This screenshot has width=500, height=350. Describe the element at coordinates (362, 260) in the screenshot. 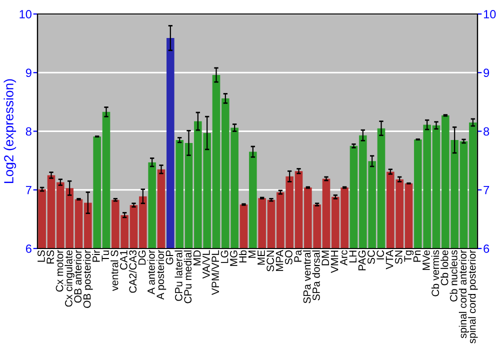

I see `x-tick-label: PAG` at that location.